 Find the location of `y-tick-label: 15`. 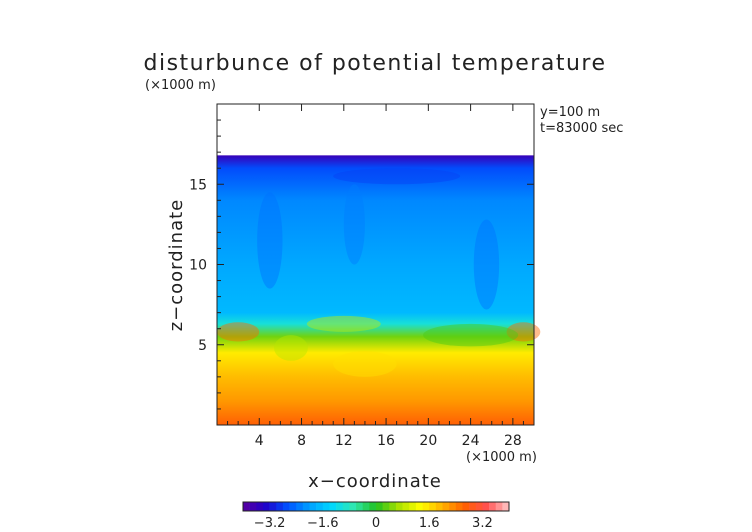

y-tick-label: 15 is located at coordinates (198, 185).